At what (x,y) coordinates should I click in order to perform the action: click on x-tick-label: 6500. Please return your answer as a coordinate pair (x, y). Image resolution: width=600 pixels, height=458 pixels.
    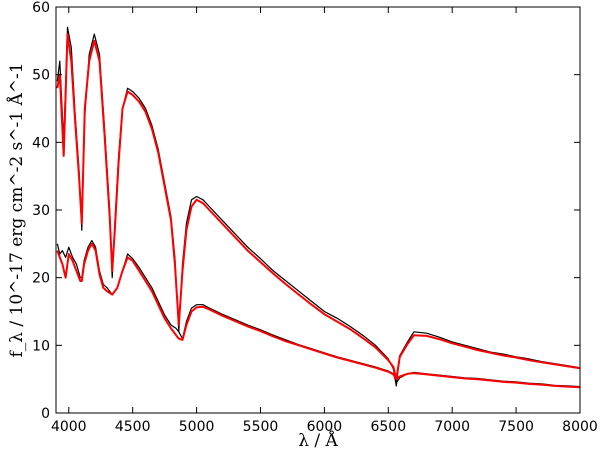
    Looking at the image, I should click on (388, 427).